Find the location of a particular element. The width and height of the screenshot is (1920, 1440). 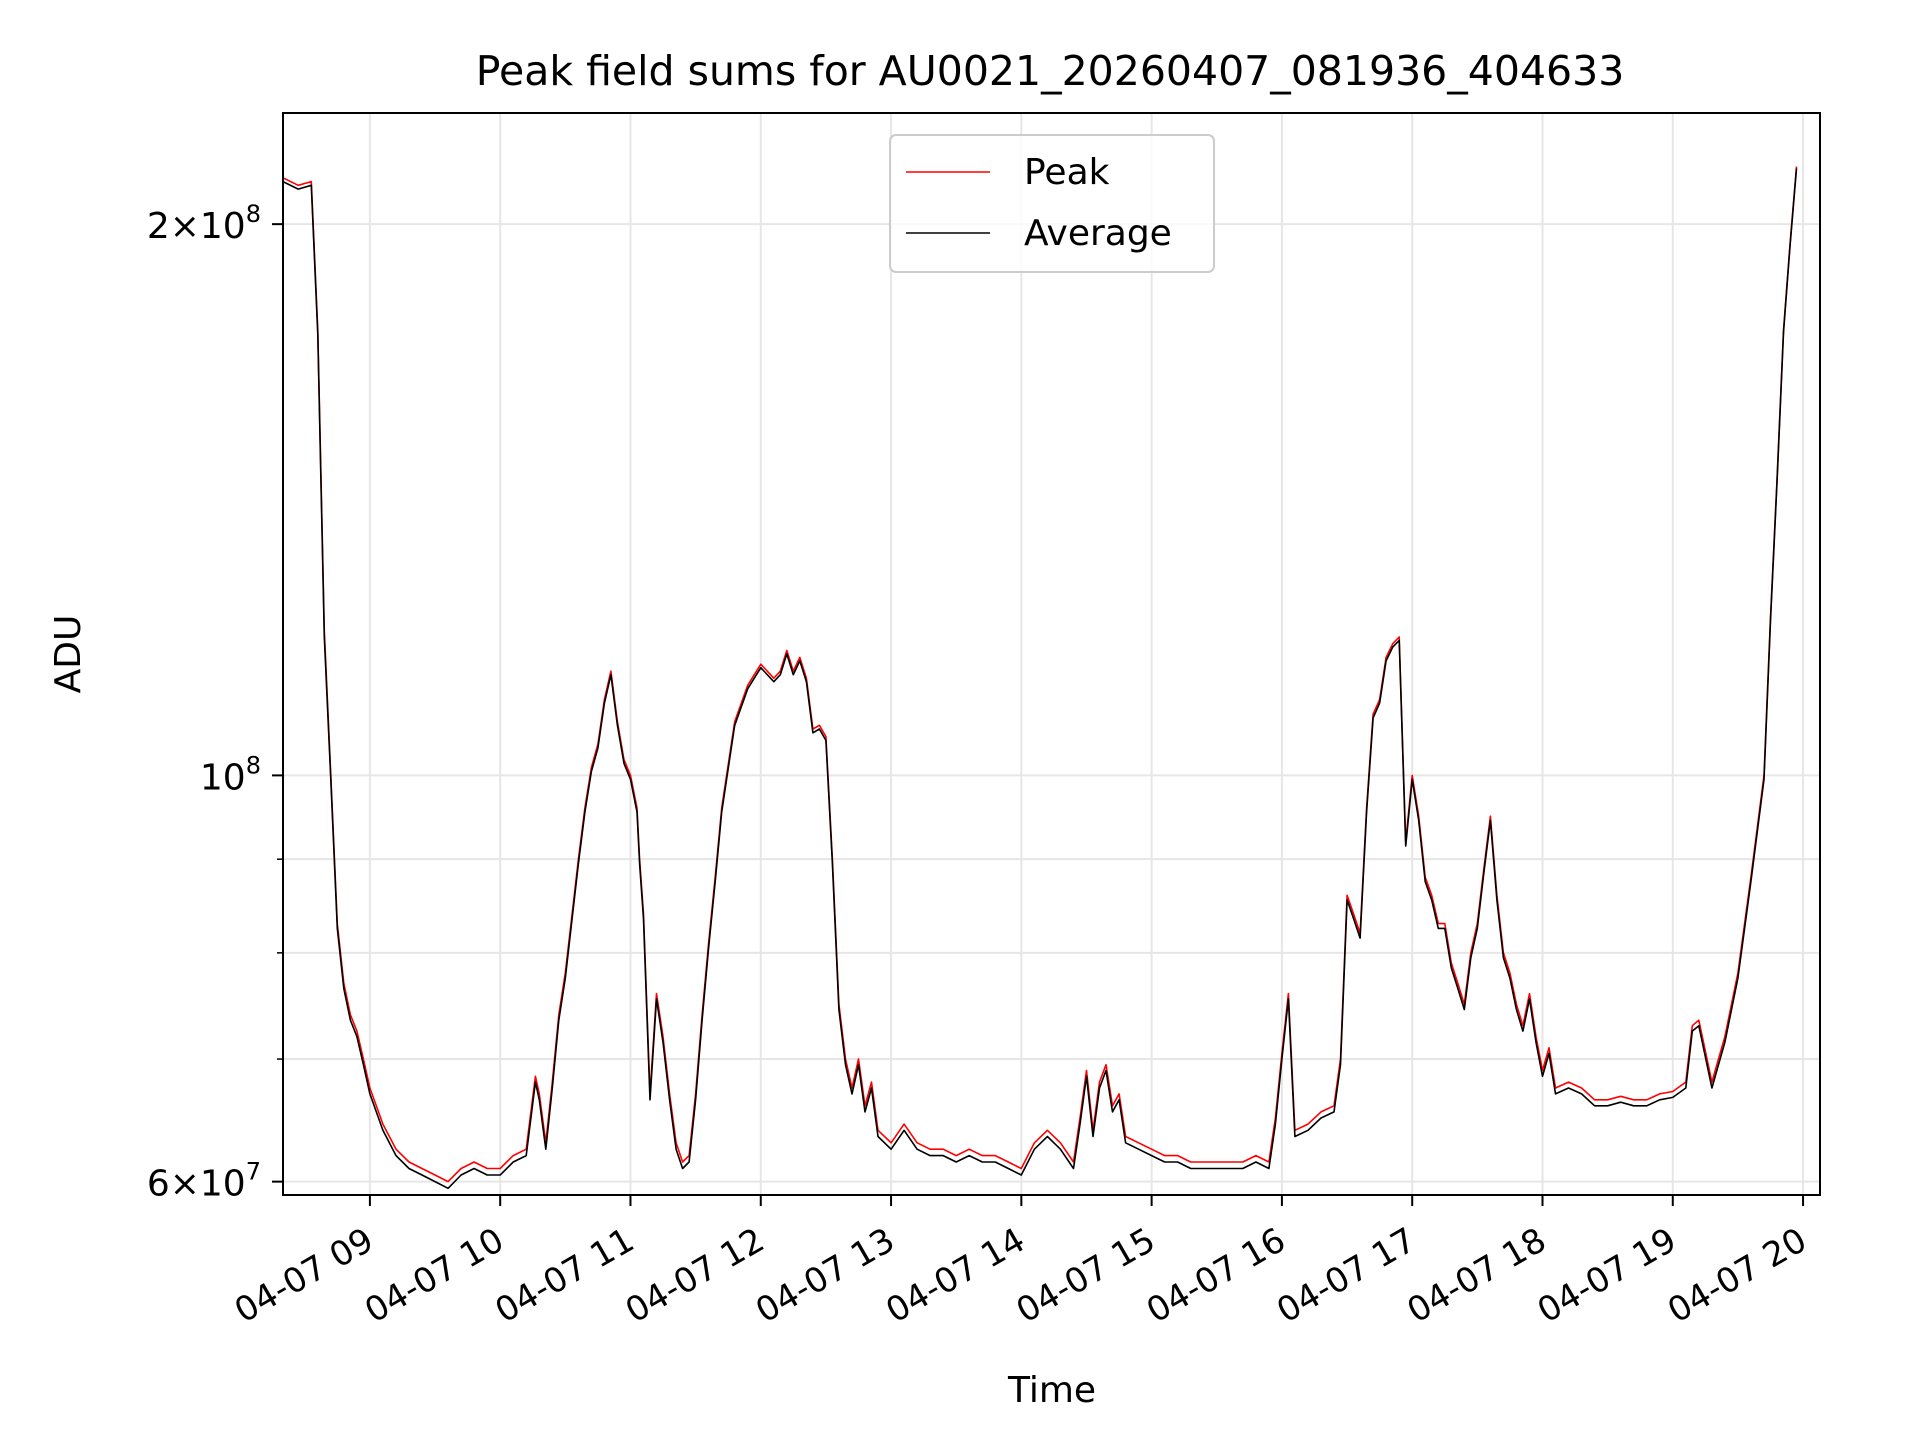

legend-box is located at coordinates (1052, 203).